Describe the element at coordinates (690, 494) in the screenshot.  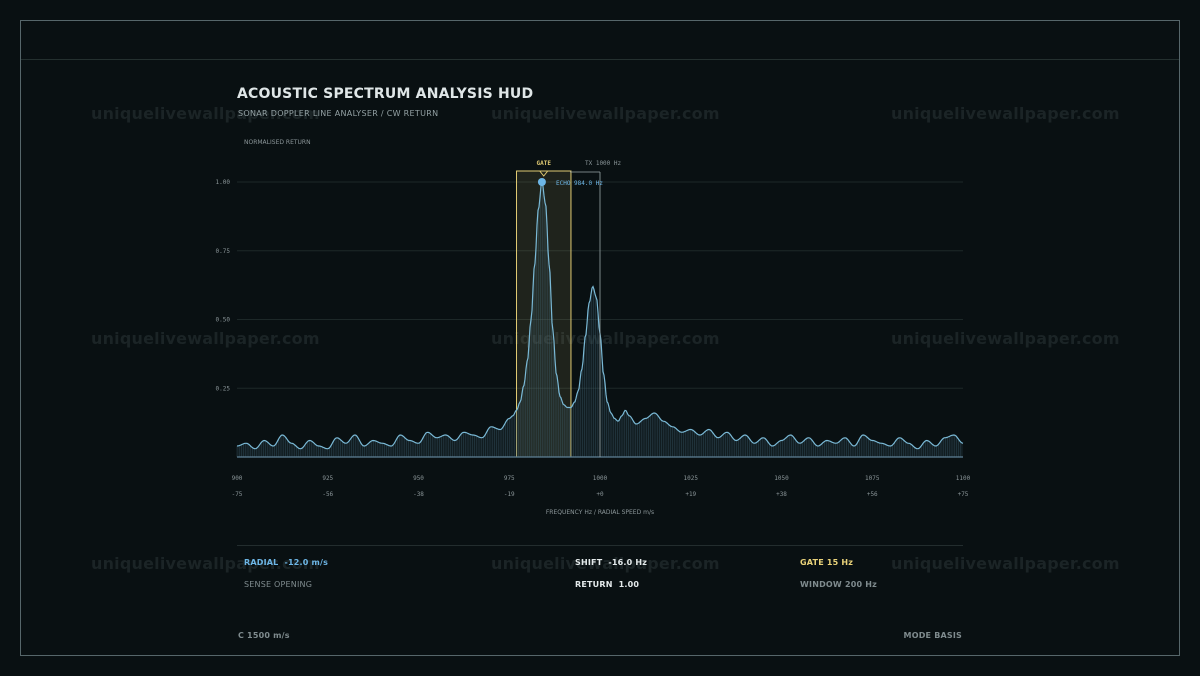
I see `speed-tick-label: +19` at that location.